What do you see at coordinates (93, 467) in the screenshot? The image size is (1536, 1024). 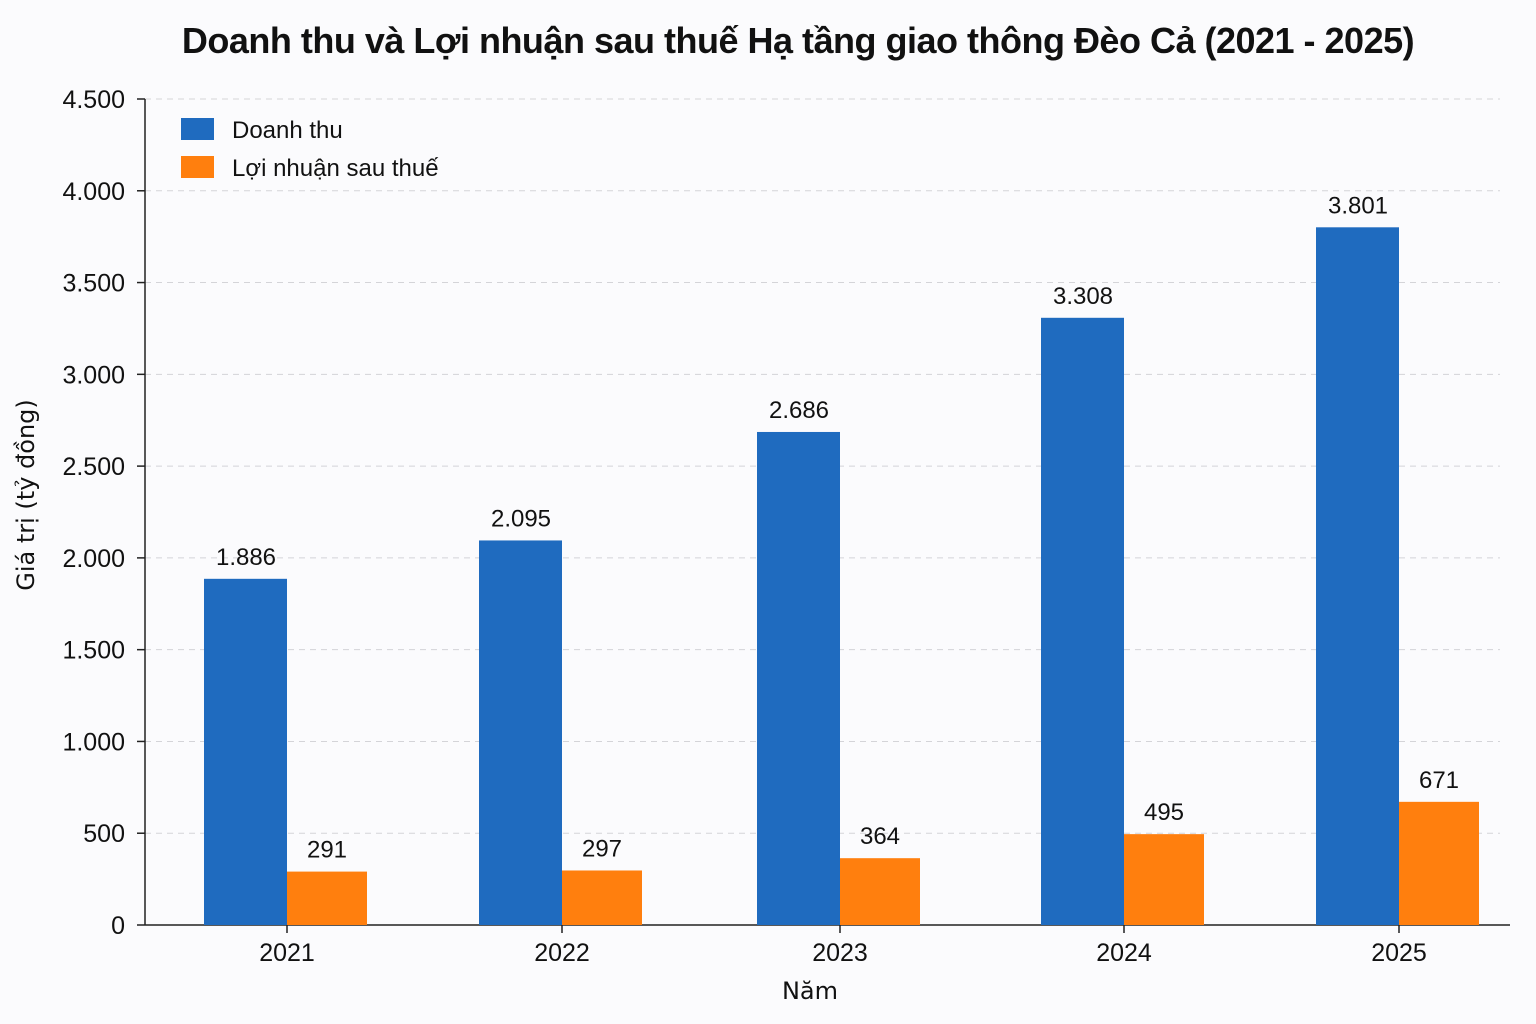 I see `y-tick-label: 2.500` at bounding box center [93, 467].